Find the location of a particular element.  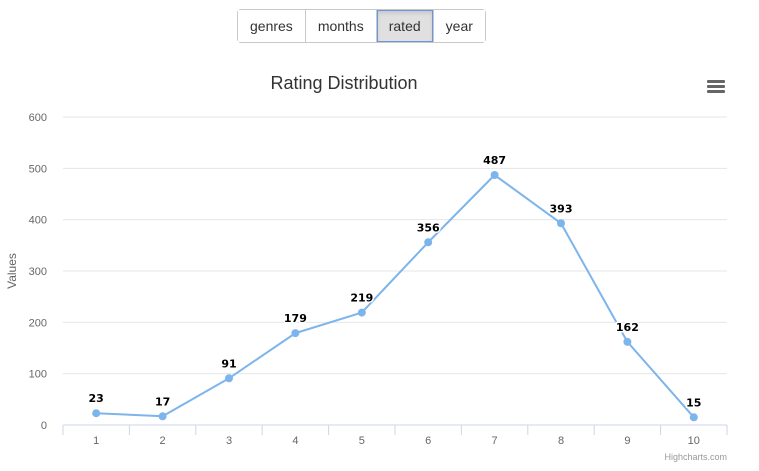

data-label: 17 is located at coordinates (162, 401).